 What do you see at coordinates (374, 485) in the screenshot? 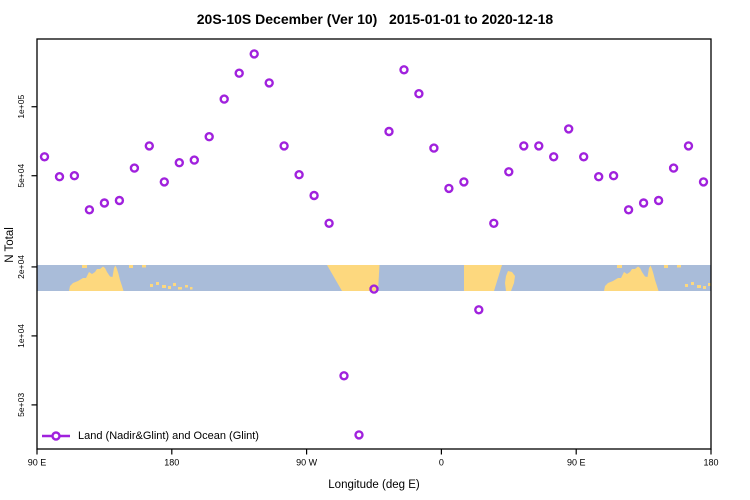
I see `x-axis-label: Longitude (deg E)` at bounding box center [374, 485].